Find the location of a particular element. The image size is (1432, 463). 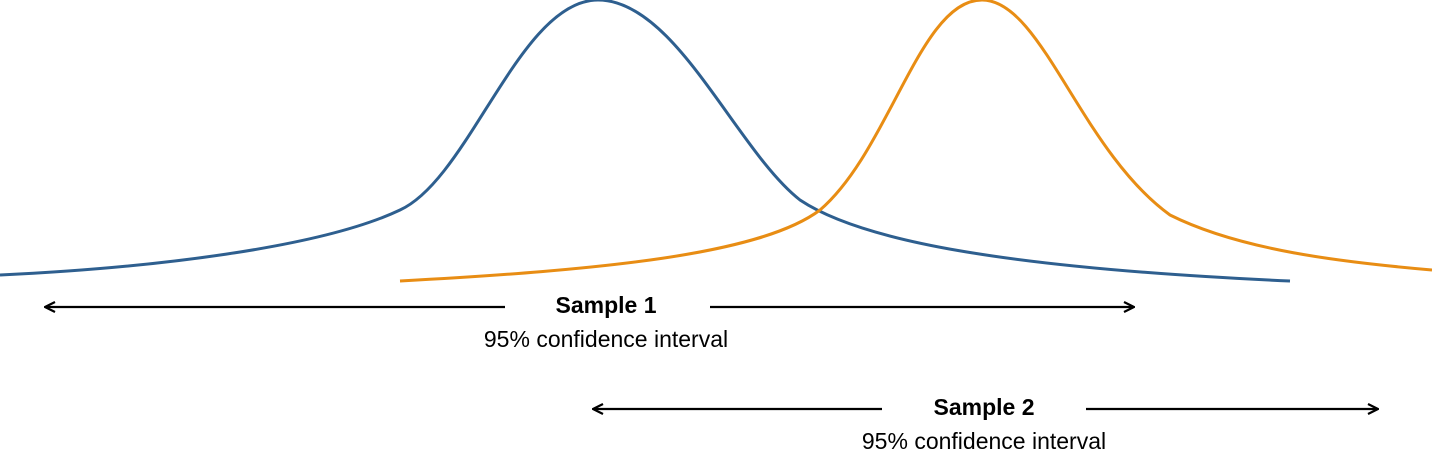

sample-1-subtitle: 95% confidence interval is located at coordinates (606, 339).